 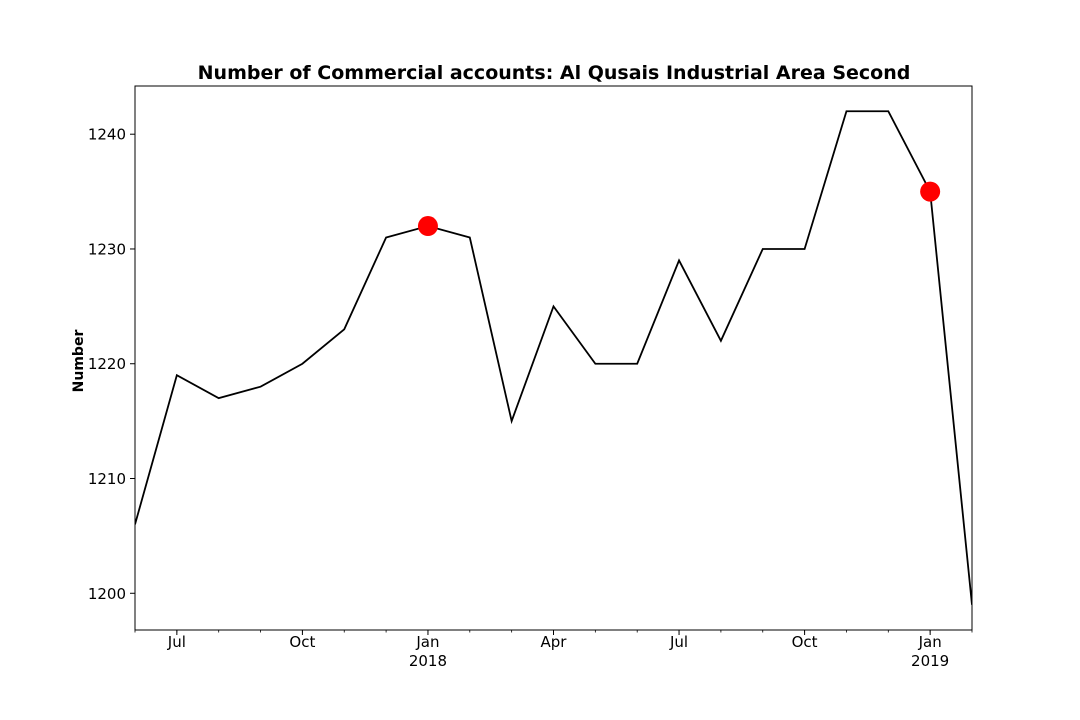 I want to click on y-tick-label: 1210, so click(x=107, y=479).